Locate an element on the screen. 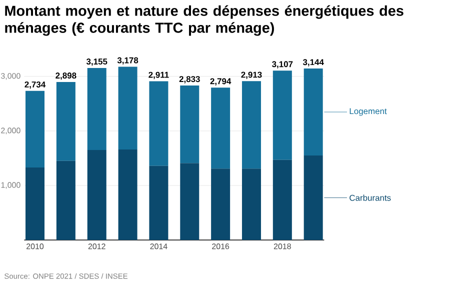 This screenshot has width=460, height=287. total-label: 3,107 is located at coordinates (282, 64).